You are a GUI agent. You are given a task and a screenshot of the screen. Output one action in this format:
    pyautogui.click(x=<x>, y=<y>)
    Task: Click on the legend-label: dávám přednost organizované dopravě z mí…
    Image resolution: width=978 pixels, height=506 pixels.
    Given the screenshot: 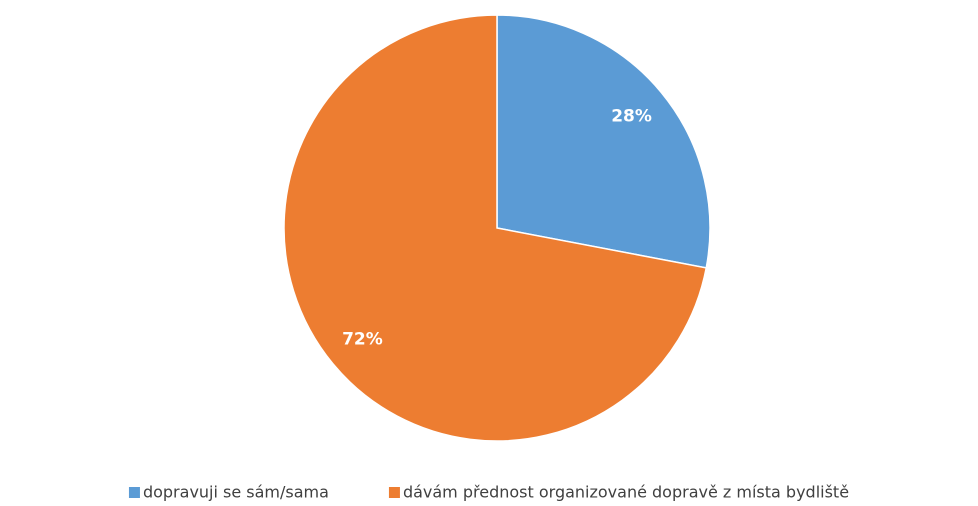 What is the action you would take?
    pyautogui.click(x=626, y=492)
    